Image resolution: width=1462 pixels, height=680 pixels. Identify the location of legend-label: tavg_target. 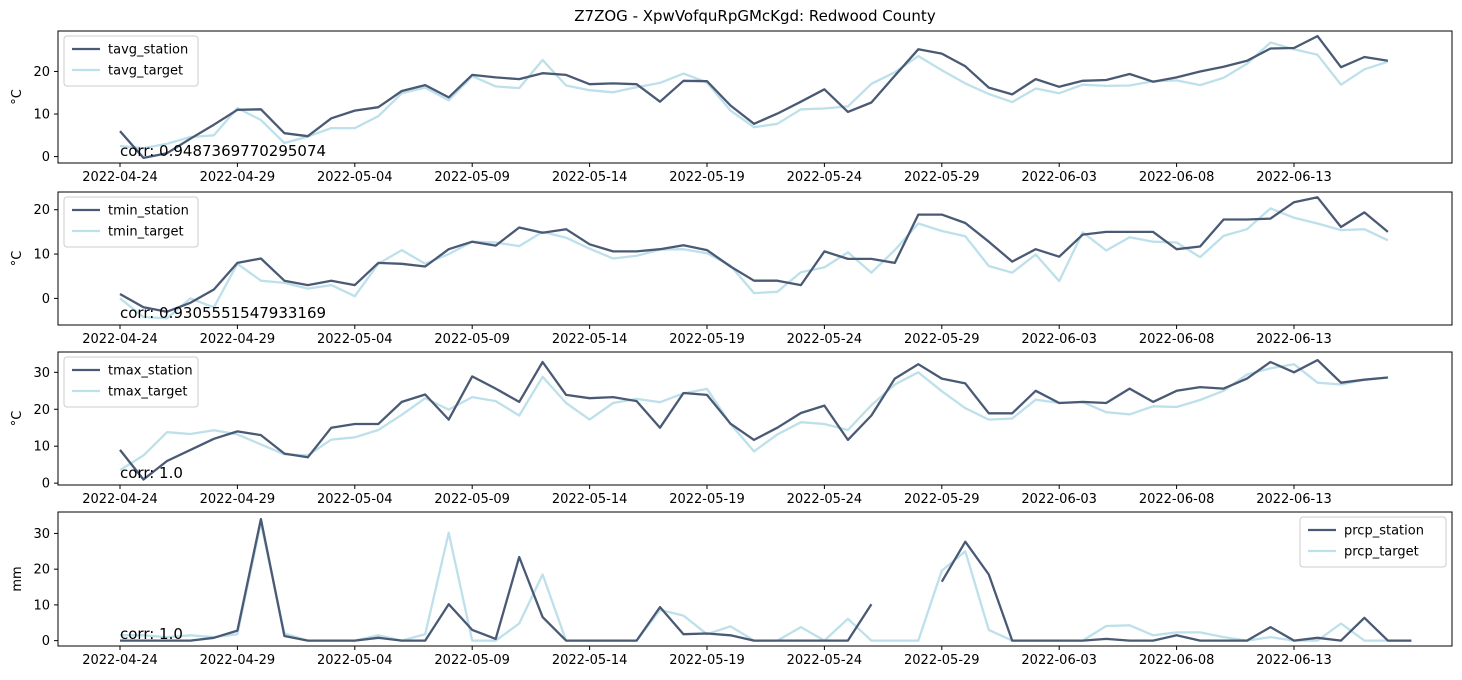
(145, 71).